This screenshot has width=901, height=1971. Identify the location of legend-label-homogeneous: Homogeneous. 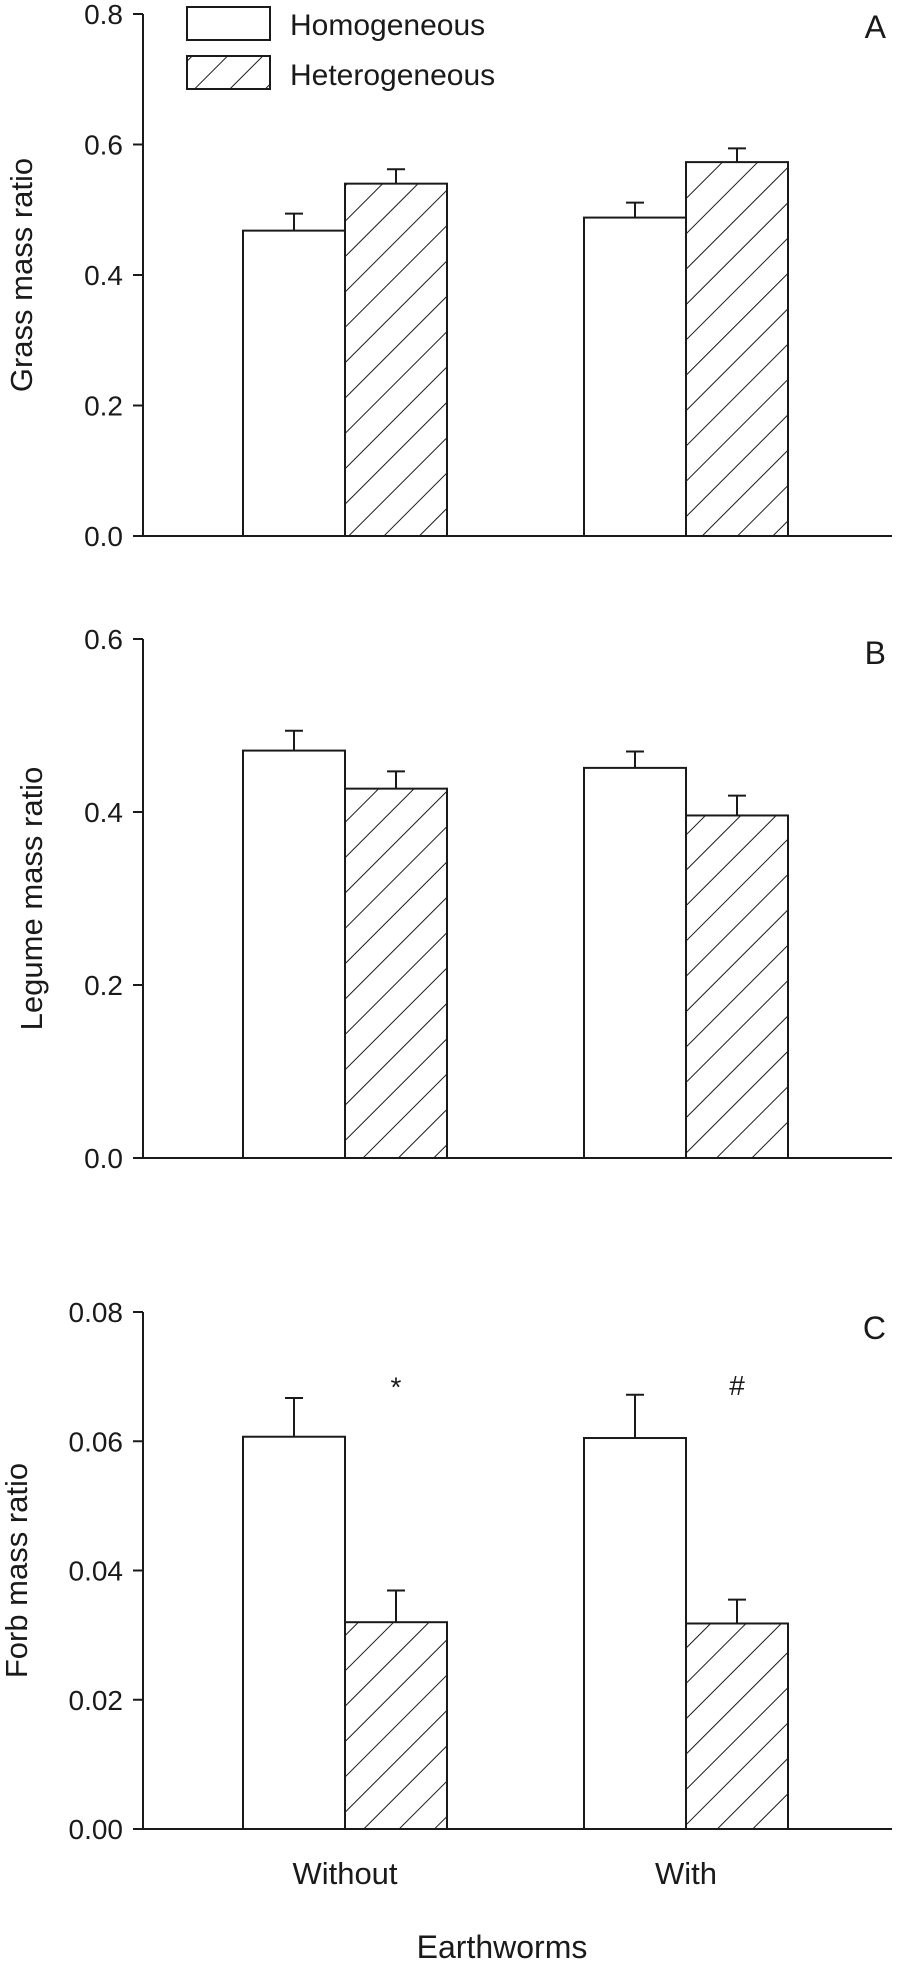
(387, 25).